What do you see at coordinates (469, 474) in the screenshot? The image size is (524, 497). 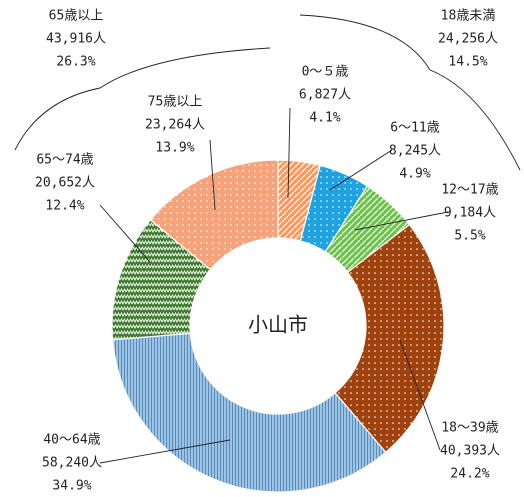 I see `percent-label: 24.2%` at bounding box center [469, 474].